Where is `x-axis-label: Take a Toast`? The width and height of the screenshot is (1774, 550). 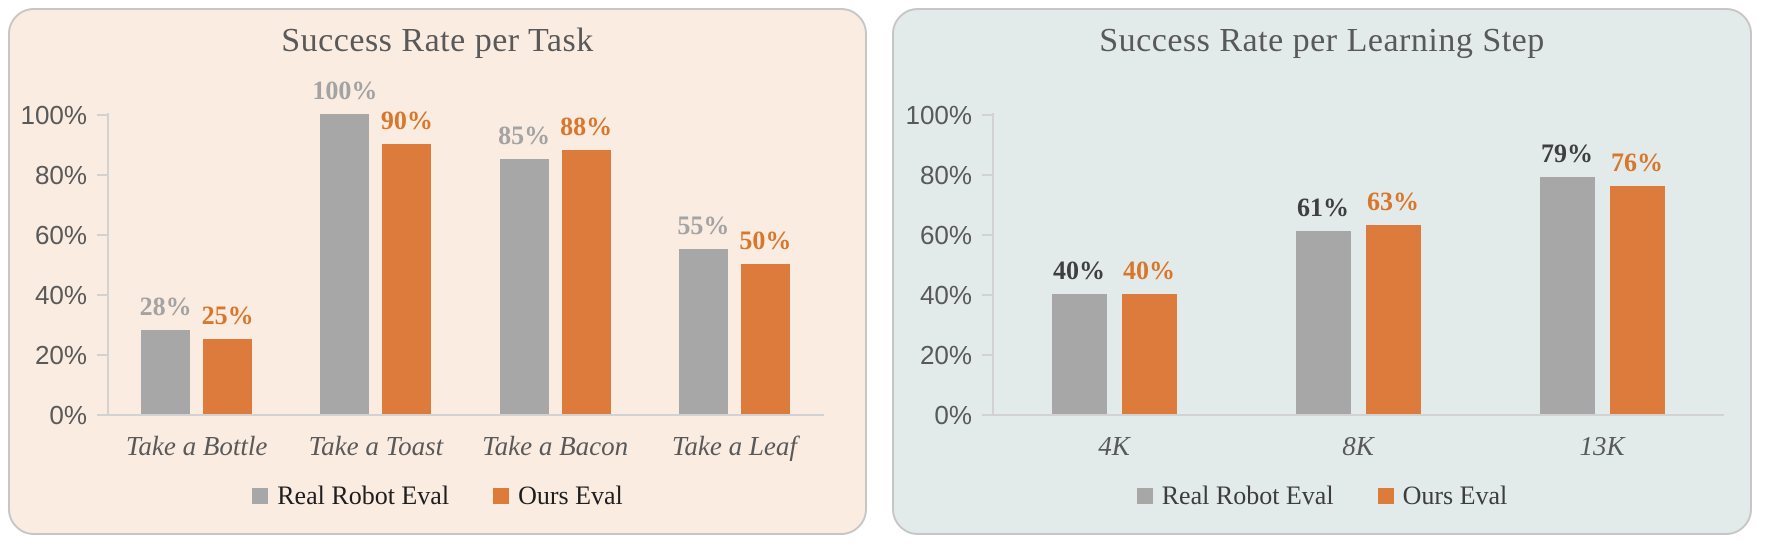 x-axis-label: Take a Toast is located at coordinates (376, 446).